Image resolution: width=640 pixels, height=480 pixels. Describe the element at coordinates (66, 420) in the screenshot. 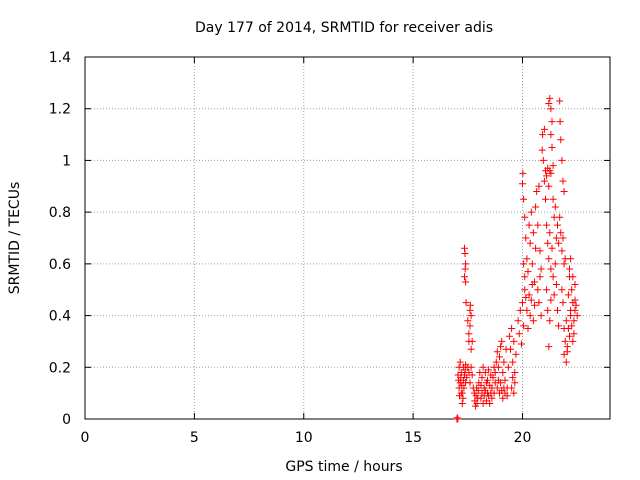

I see `y-tick-label: 0` at that location.